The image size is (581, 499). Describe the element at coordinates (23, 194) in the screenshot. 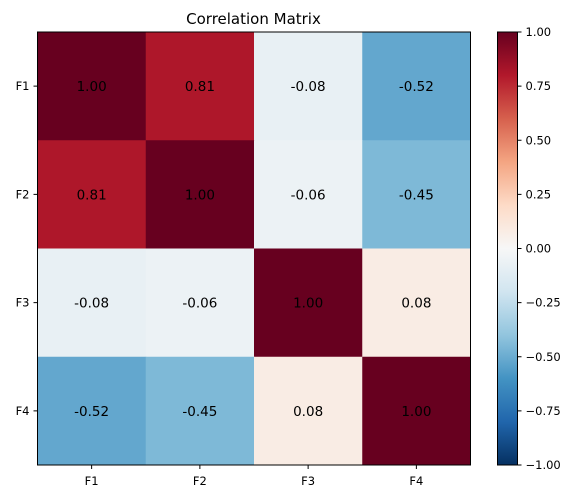

I see `y-tick-label: F2` at that location.